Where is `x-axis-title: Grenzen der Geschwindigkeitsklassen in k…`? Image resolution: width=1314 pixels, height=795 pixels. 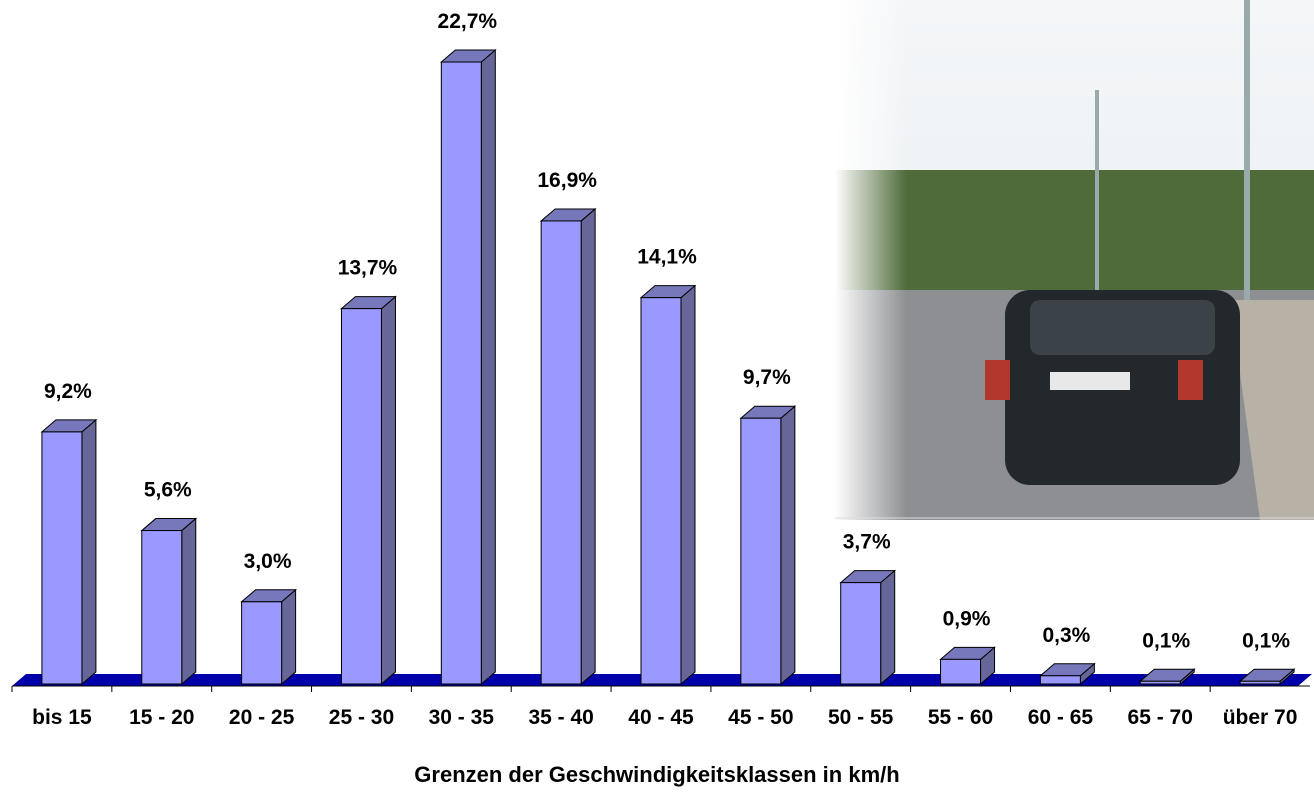
x-axis-title: Grenzen der Geschwindigkeitsklassen in k… is located at coordinates (656, 774).